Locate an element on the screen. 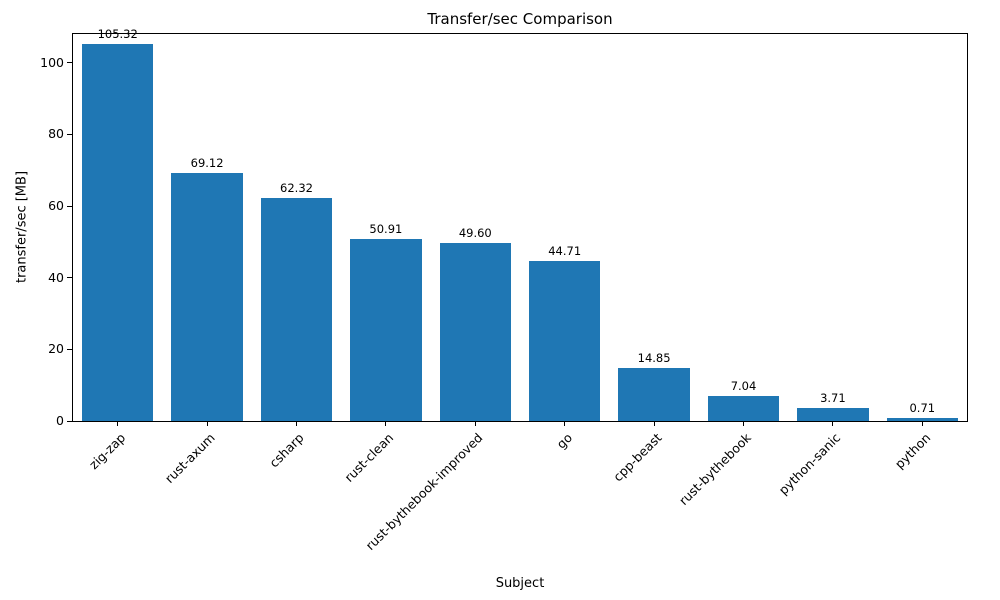 The image size is (1000, 600). x-tick-label: python-sanic is located at coordinates (809, 464).